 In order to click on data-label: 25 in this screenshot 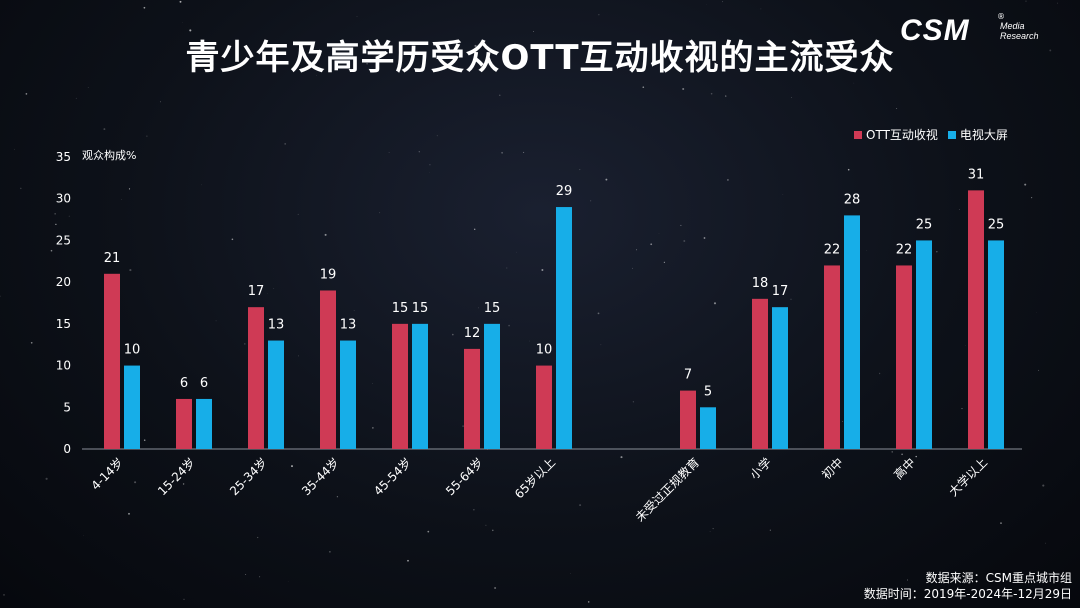, I will do `click(924, 224)`.